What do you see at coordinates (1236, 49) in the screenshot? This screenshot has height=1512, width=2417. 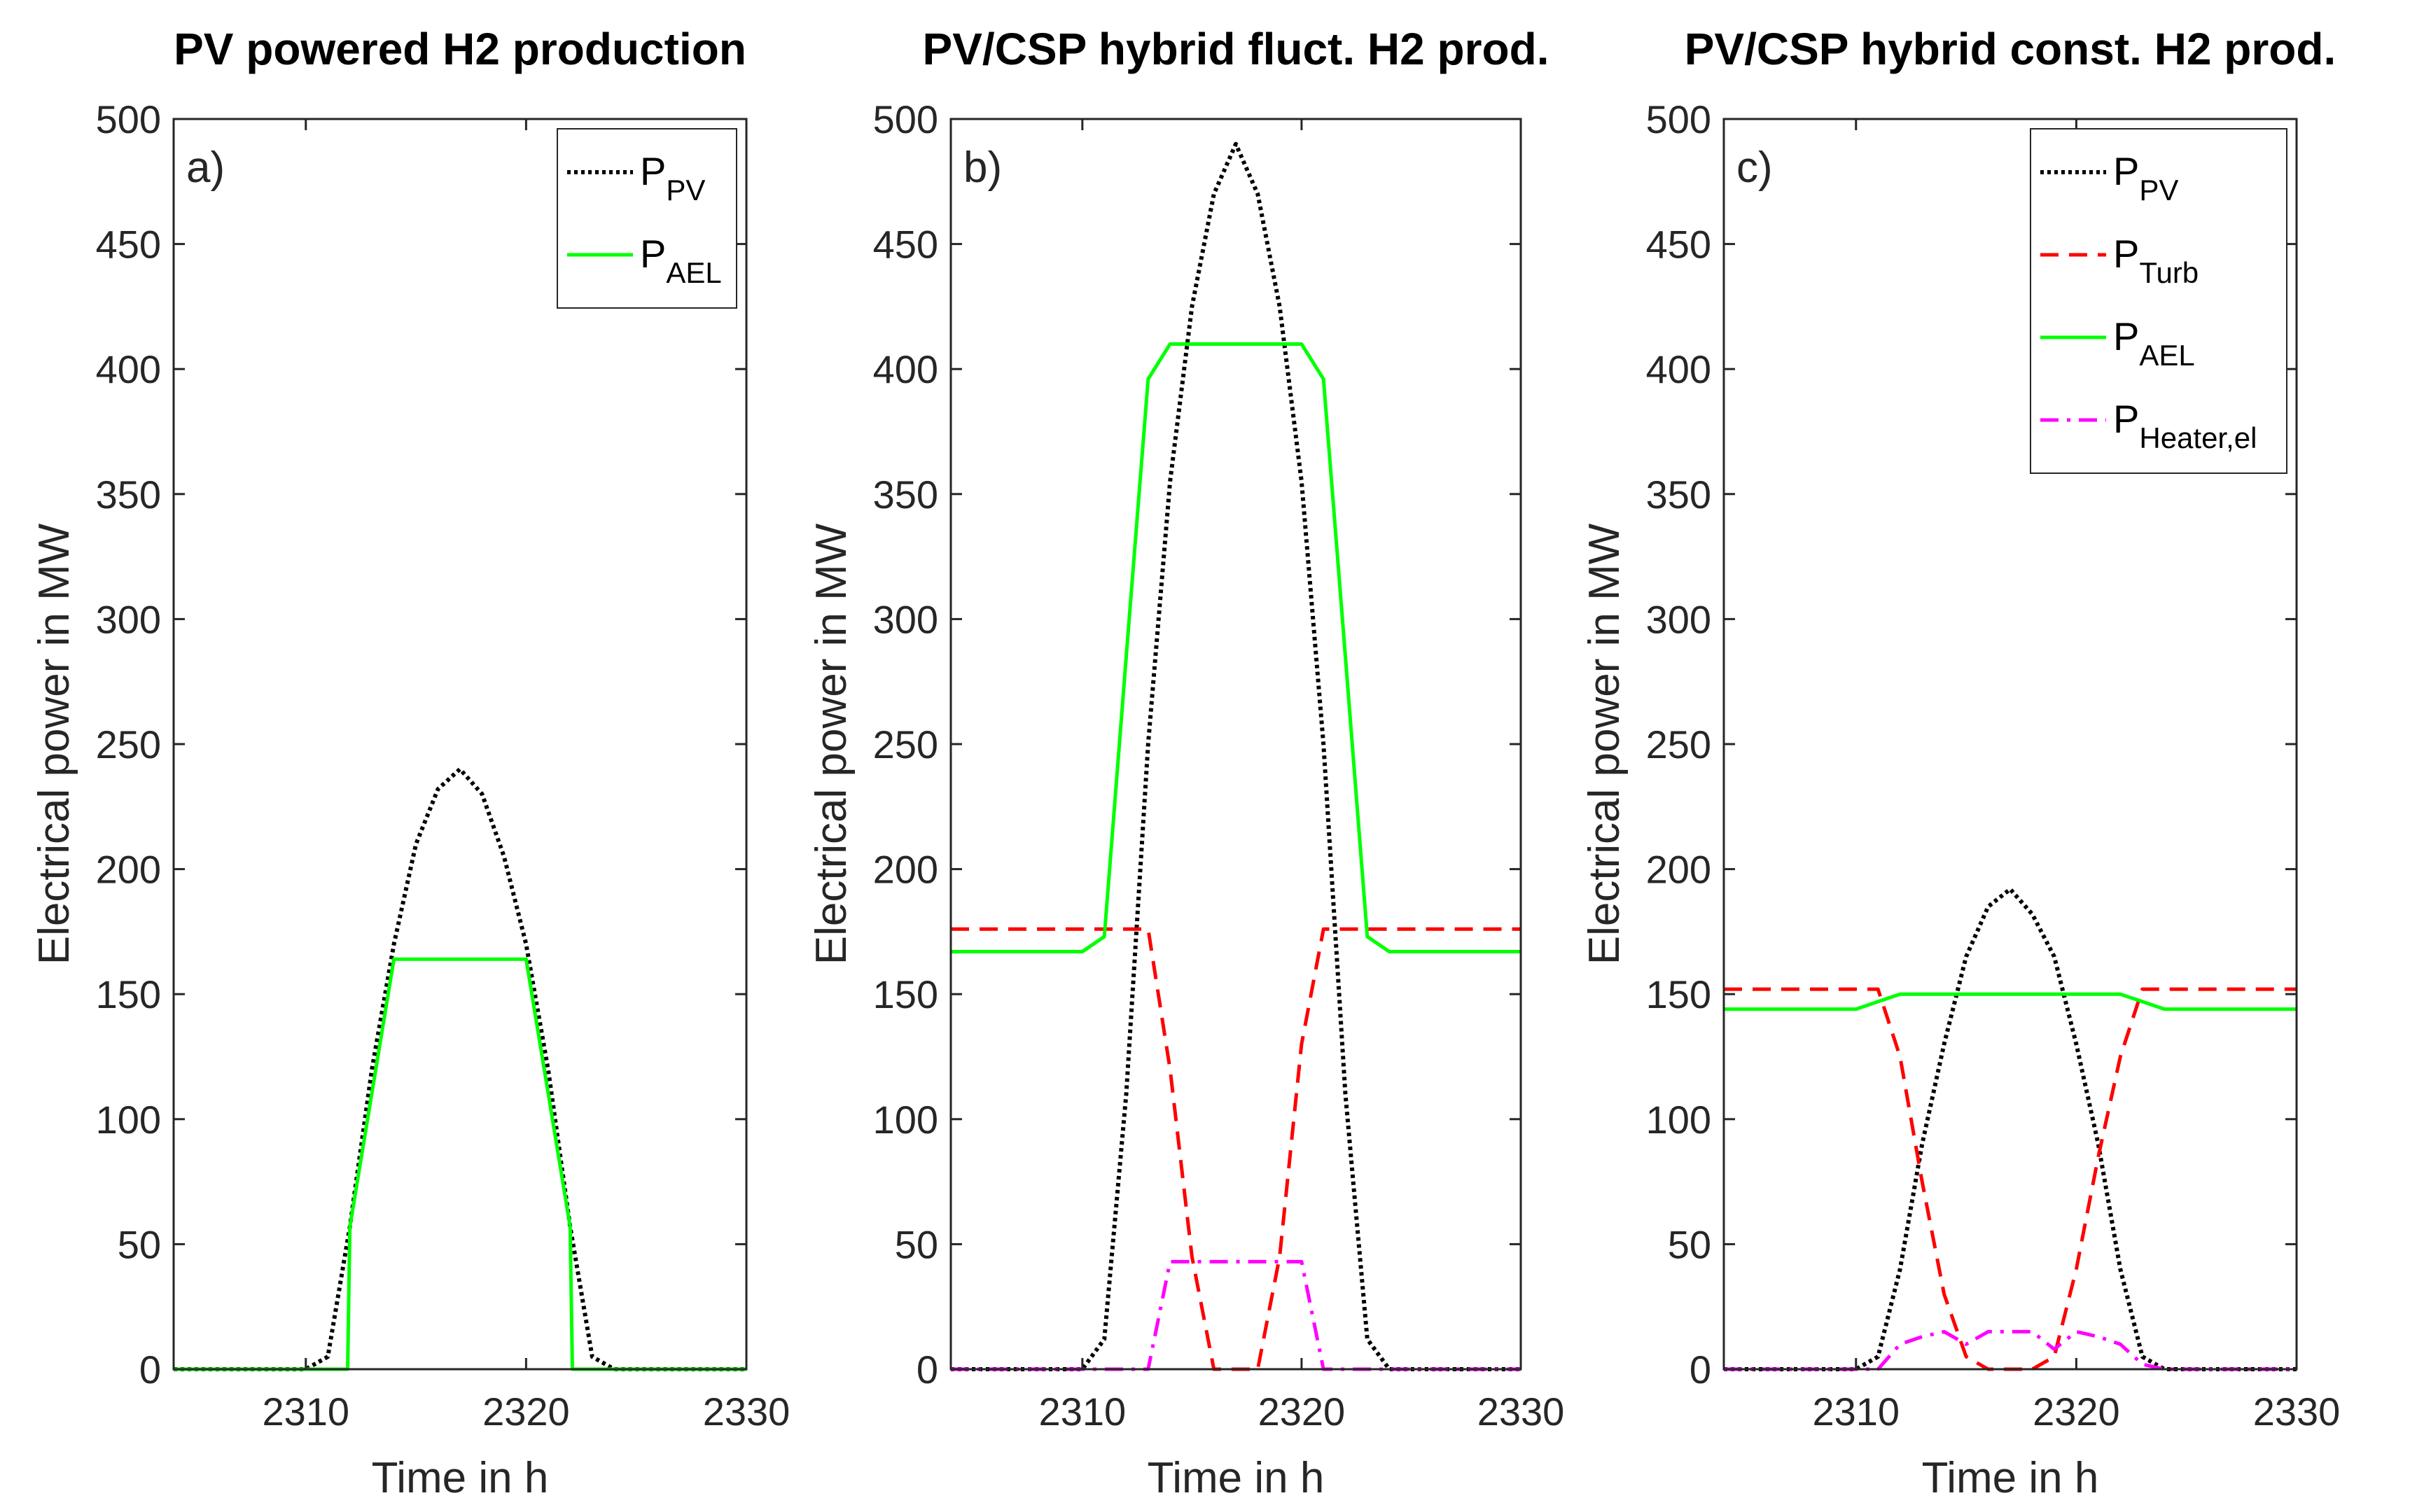 I see `chart-title: PV/CSP hybrid fluct. H2 prod.` at bounding box center [1236, 49].